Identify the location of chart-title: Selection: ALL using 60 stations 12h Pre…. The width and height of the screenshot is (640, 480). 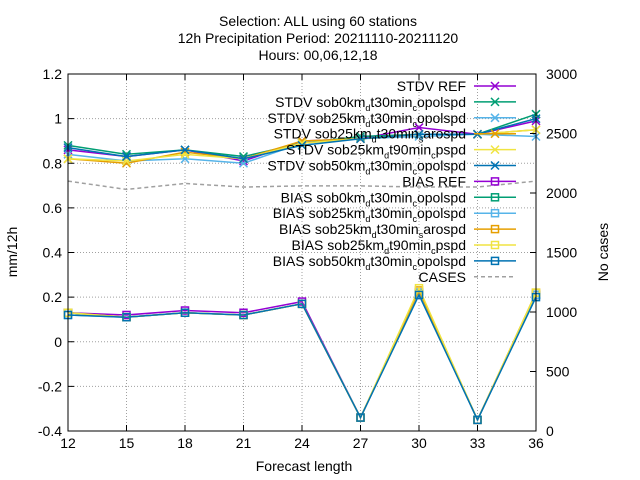
(318, 38).